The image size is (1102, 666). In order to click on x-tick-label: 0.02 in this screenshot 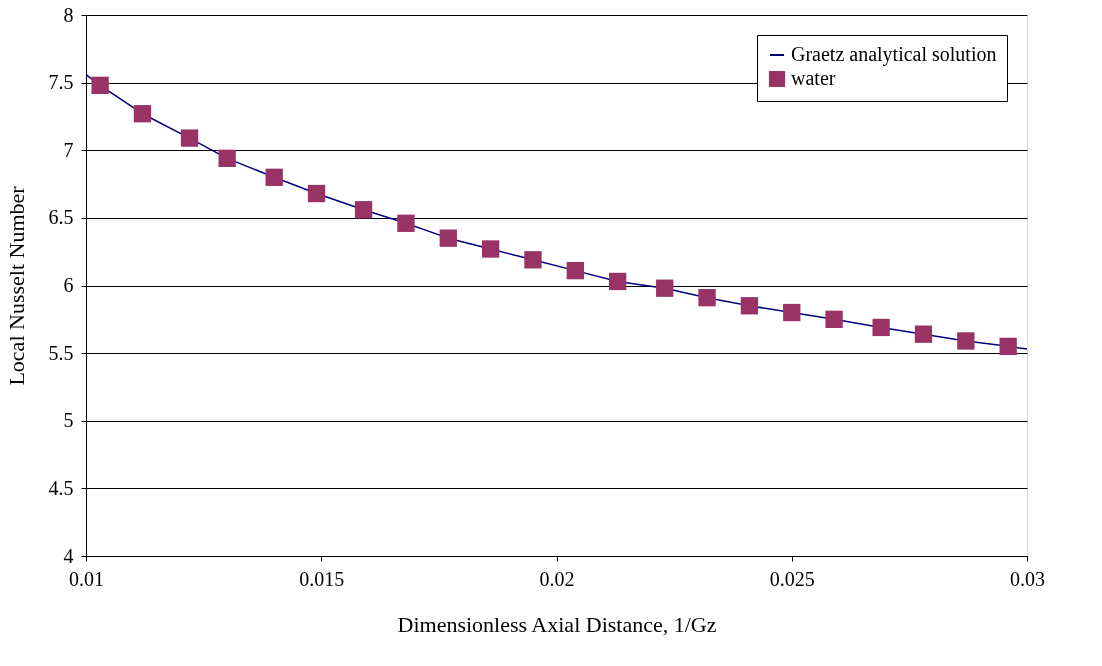, I will do `click(557, 578)`.